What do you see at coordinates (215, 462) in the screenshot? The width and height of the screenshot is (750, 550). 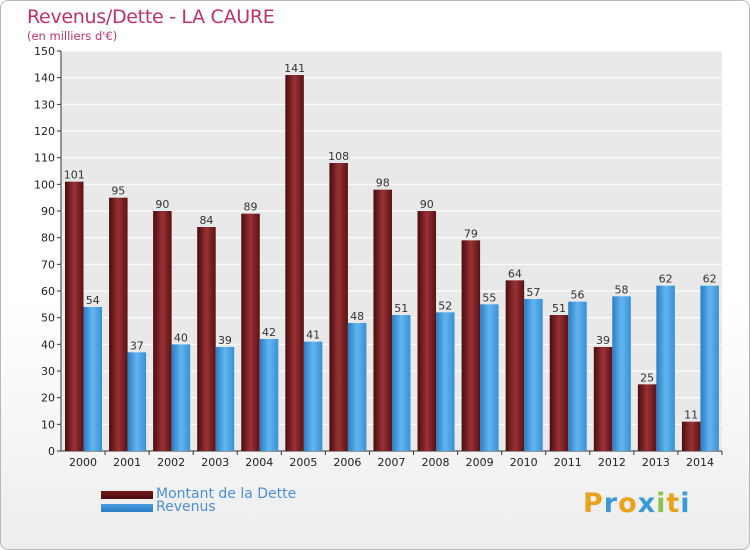 I see `x-tick-label: 2003` at bounding box center [215, 462].